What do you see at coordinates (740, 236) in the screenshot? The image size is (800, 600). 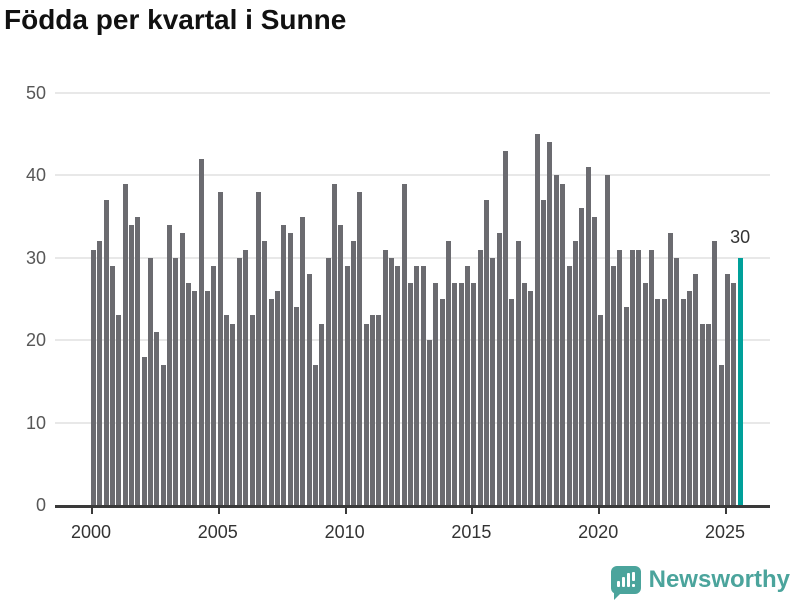 I see `last-bar-value-label: 30` at bounding box center [740, 236].